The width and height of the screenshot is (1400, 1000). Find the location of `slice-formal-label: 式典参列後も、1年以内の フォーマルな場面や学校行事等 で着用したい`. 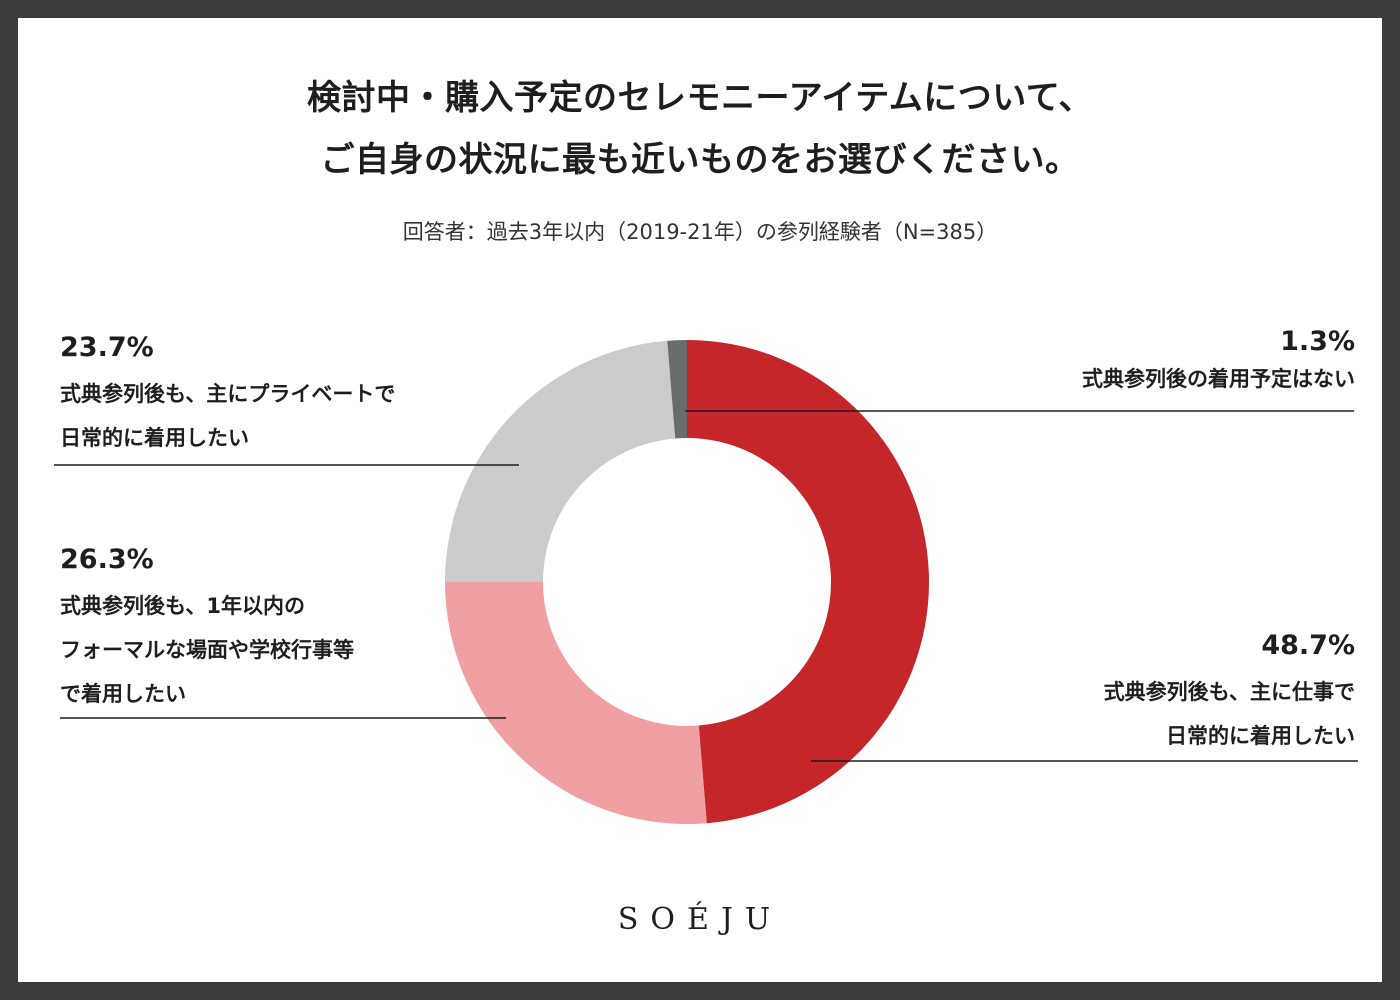

slice-formal-label: 式典参列後も、1年以内の フォーマルな場面や学校行事等 で着用したい is located at coordinates (207, 650).